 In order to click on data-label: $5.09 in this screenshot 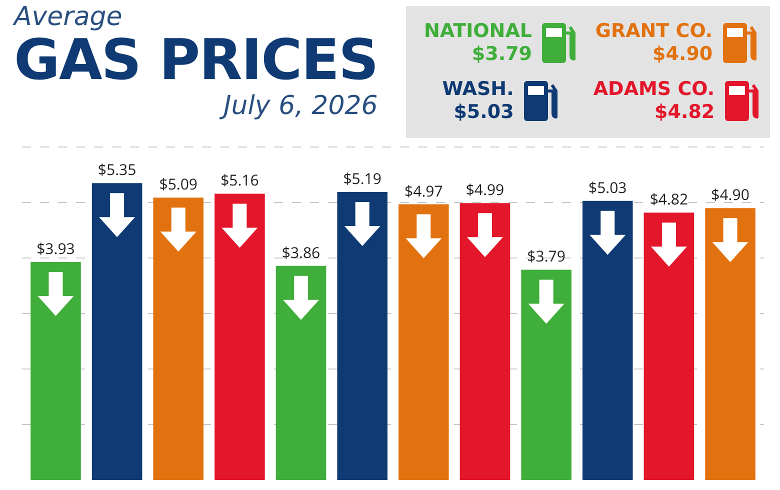, I will do `click(178, 184)`.